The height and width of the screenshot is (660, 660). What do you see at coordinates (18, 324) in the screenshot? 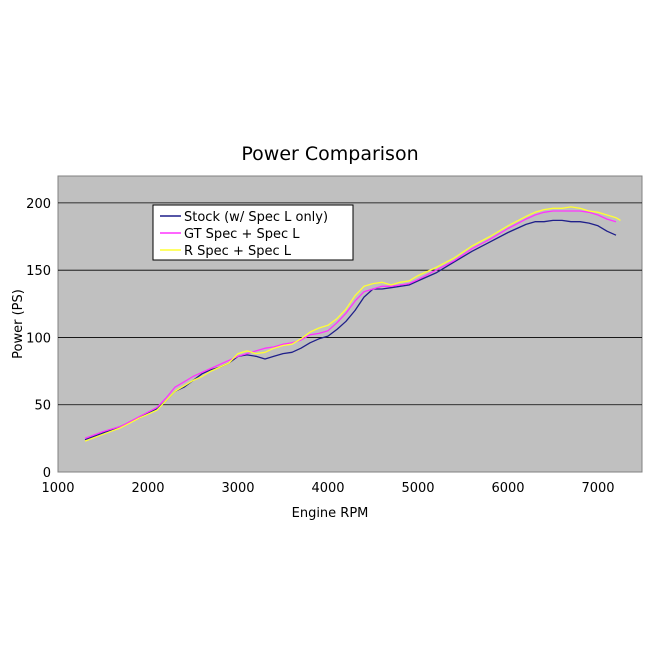
I see `y-axis-label: Power (PS)` at bounding box center [18, 324].